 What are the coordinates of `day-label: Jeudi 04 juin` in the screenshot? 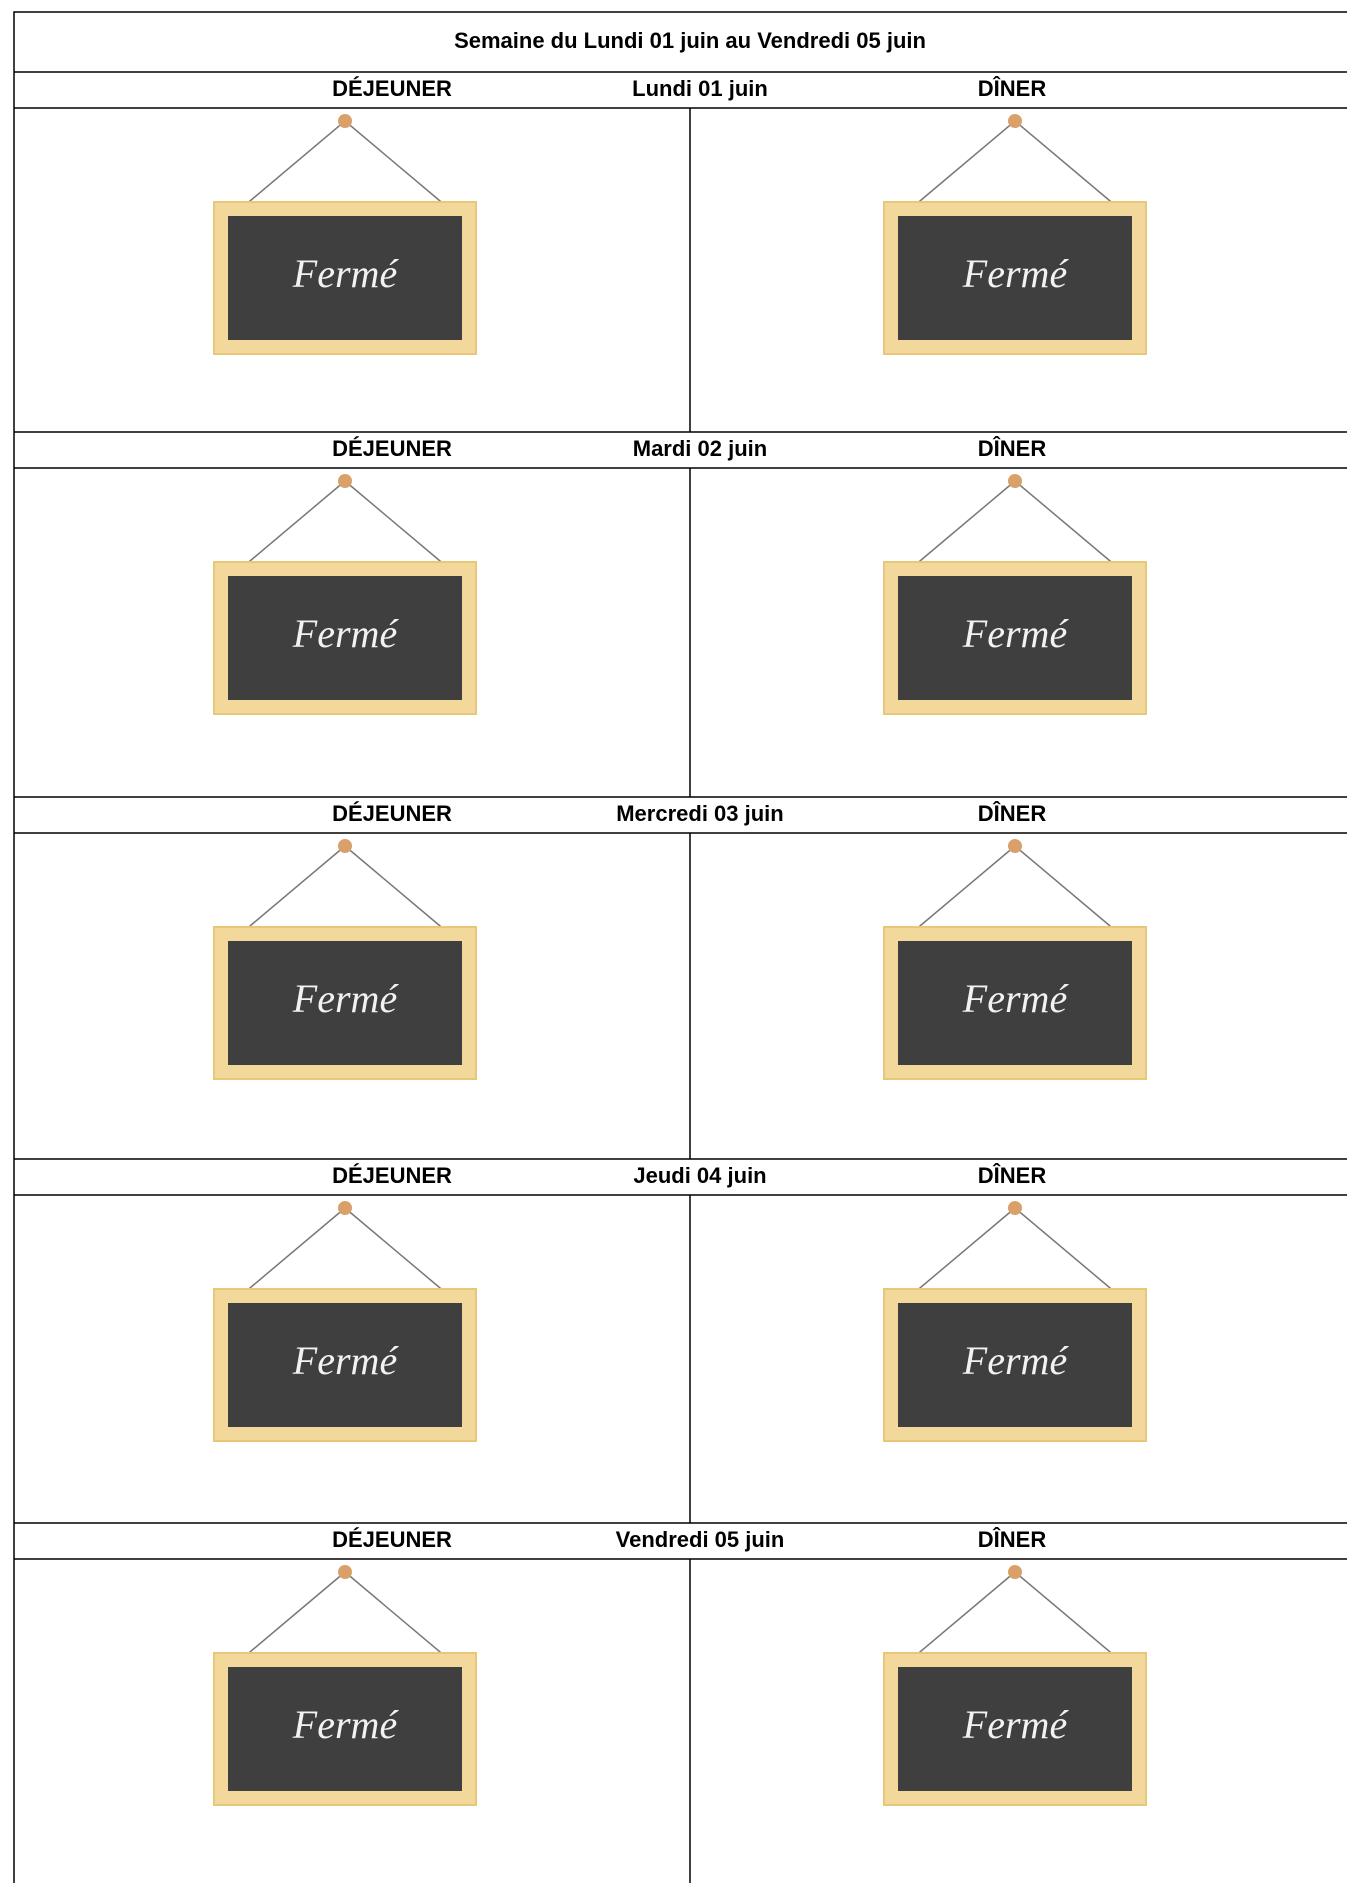 It's located at (699, 1175).